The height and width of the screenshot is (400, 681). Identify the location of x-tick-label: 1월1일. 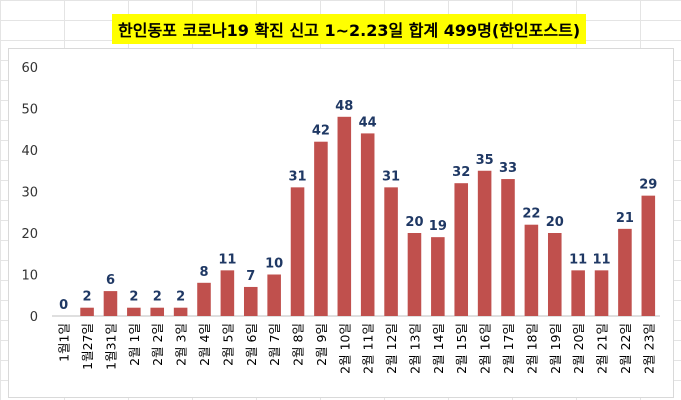
(64, 342).